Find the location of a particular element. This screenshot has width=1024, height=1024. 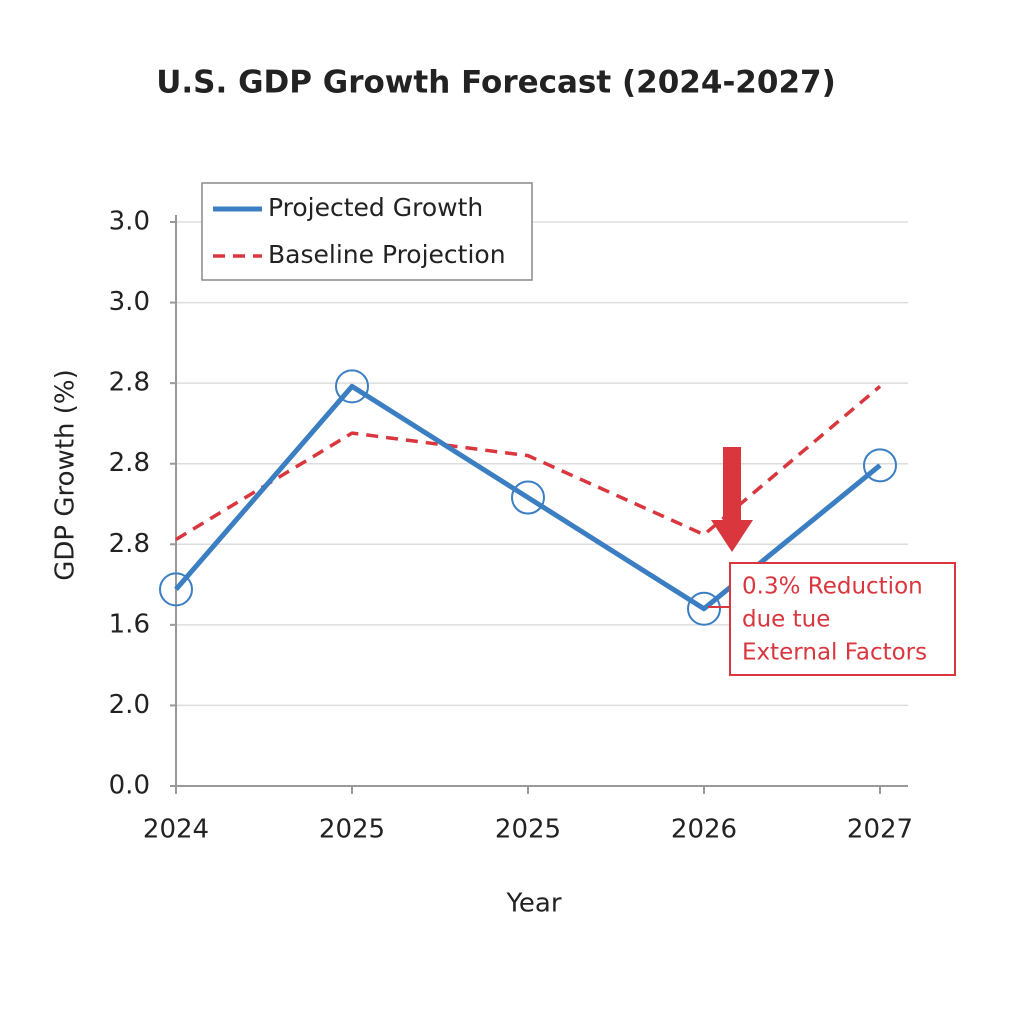

legend-label: Projected Growth is located at coordinates (375, 207).